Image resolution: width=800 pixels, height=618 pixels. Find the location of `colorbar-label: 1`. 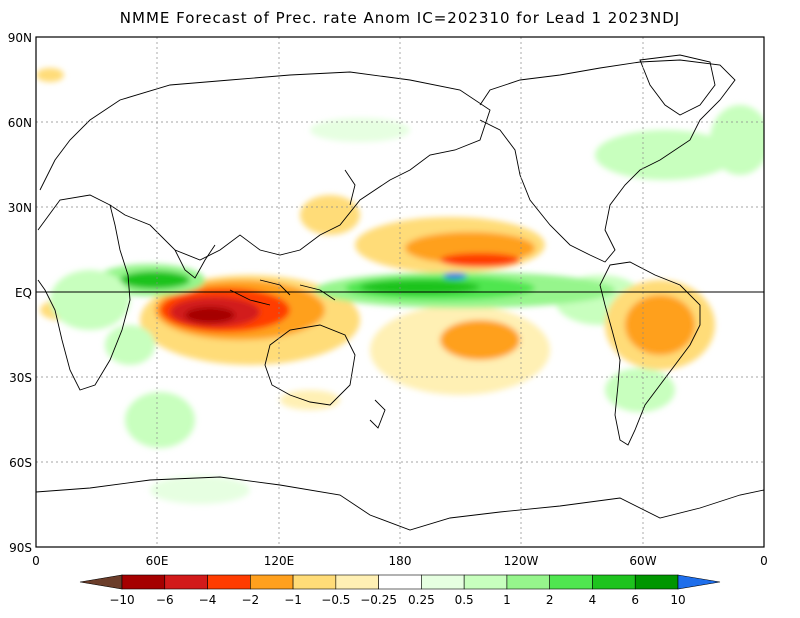

colorbar-label: 1 is located at coordinates (507, 600).